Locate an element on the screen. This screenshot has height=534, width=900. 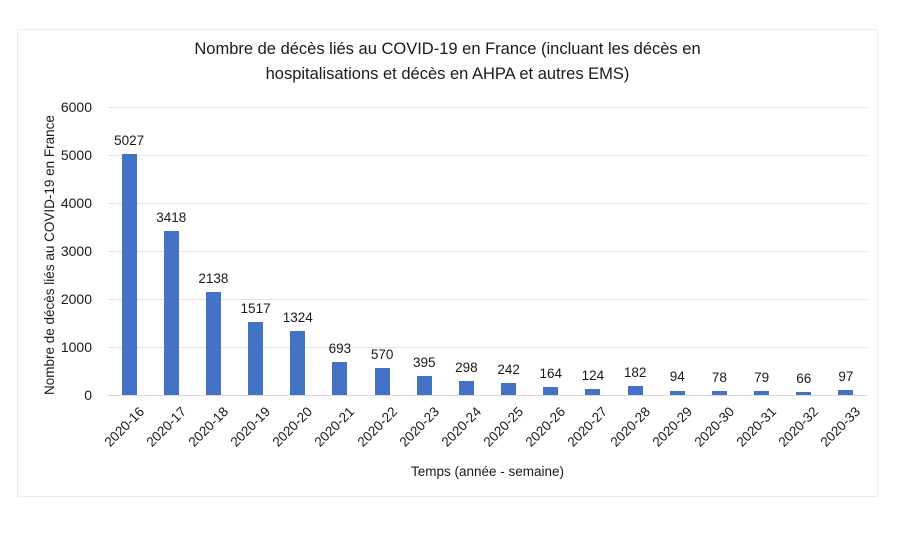
x-tick-label-2020-17: 2020-17 is located at coordinates (166, 427).